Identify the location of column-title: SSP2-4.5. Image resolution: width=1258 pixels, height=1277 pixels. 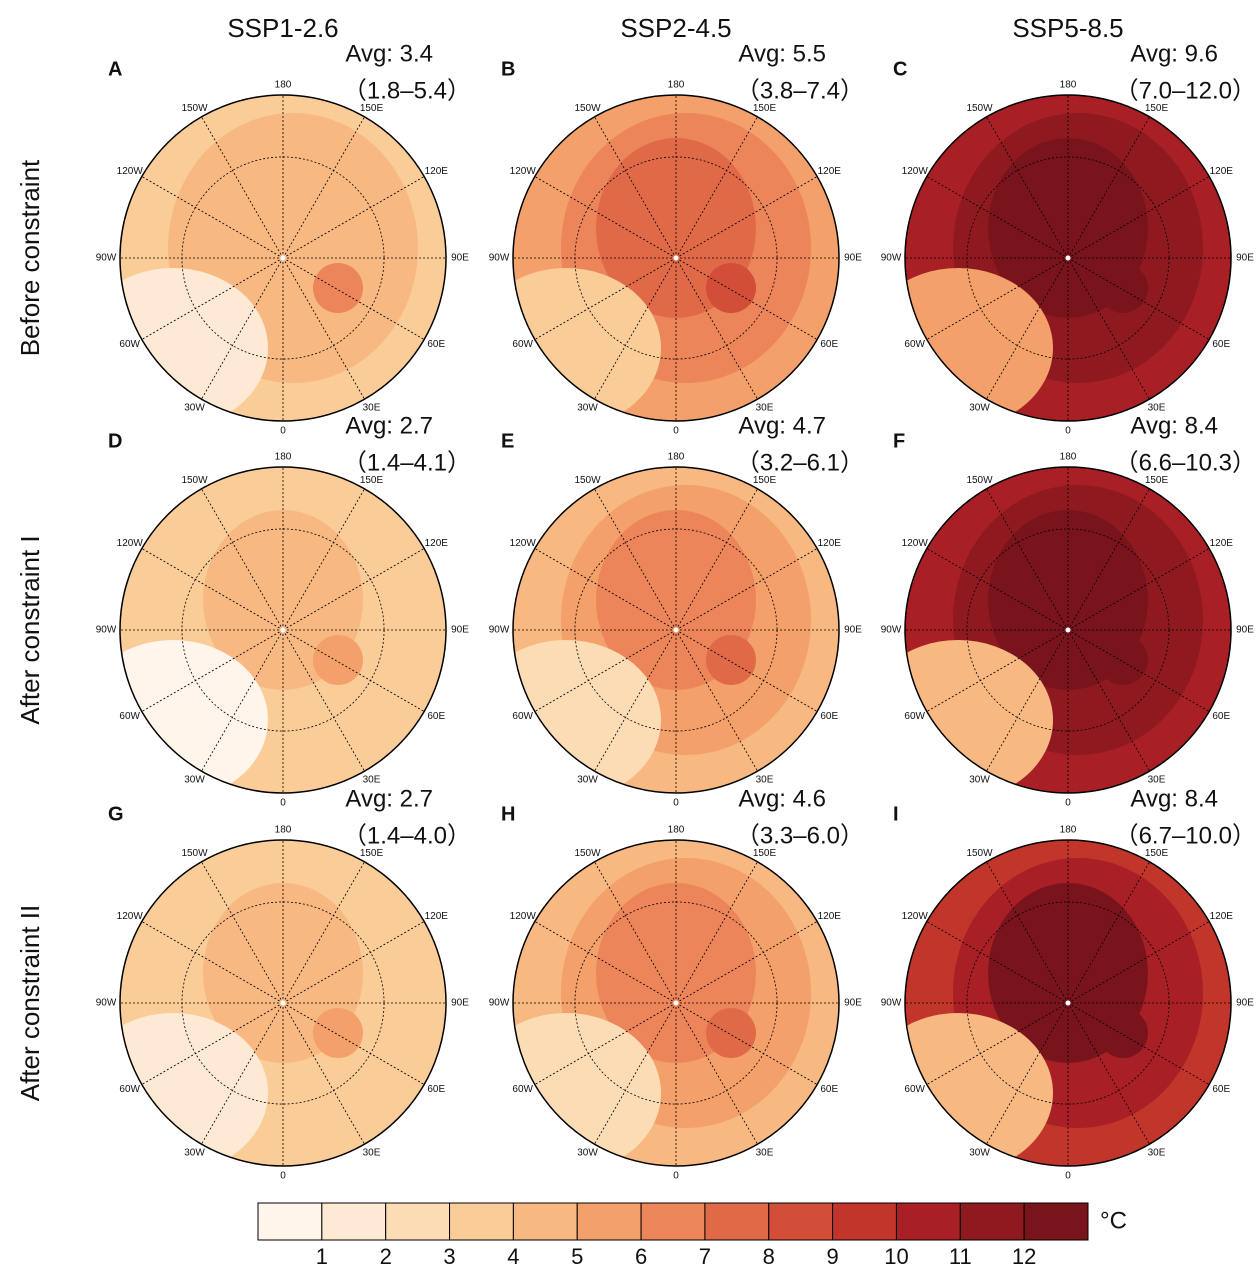
(675, 28).